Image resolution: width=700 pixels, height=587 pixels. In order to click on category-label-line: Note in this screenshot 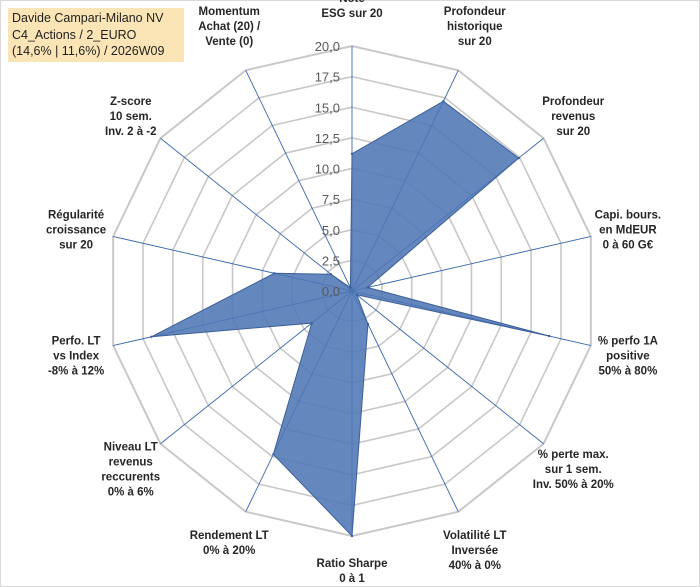, I will do `click(352, 2)`.